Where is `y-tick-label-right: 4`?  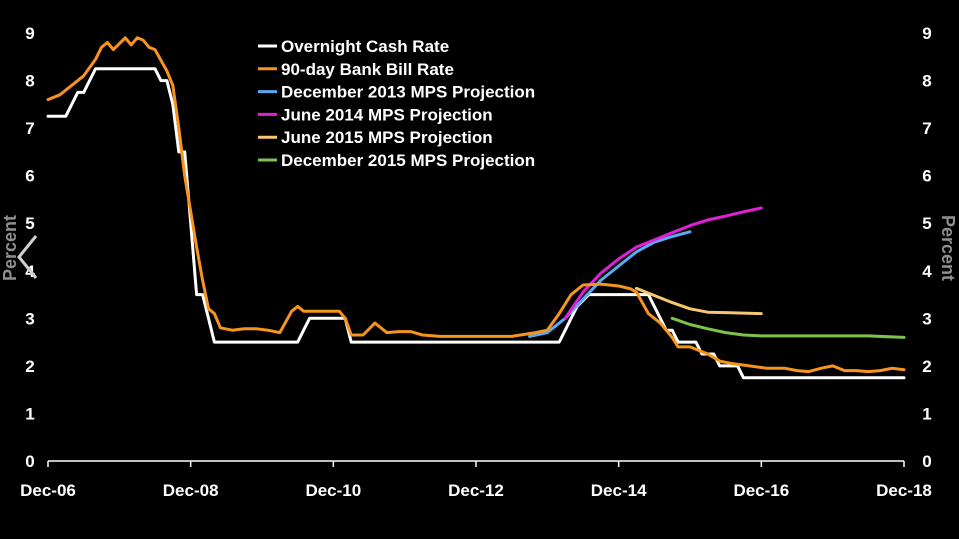
y-tick-label-right: 4 is located at coordinates (927, 271).